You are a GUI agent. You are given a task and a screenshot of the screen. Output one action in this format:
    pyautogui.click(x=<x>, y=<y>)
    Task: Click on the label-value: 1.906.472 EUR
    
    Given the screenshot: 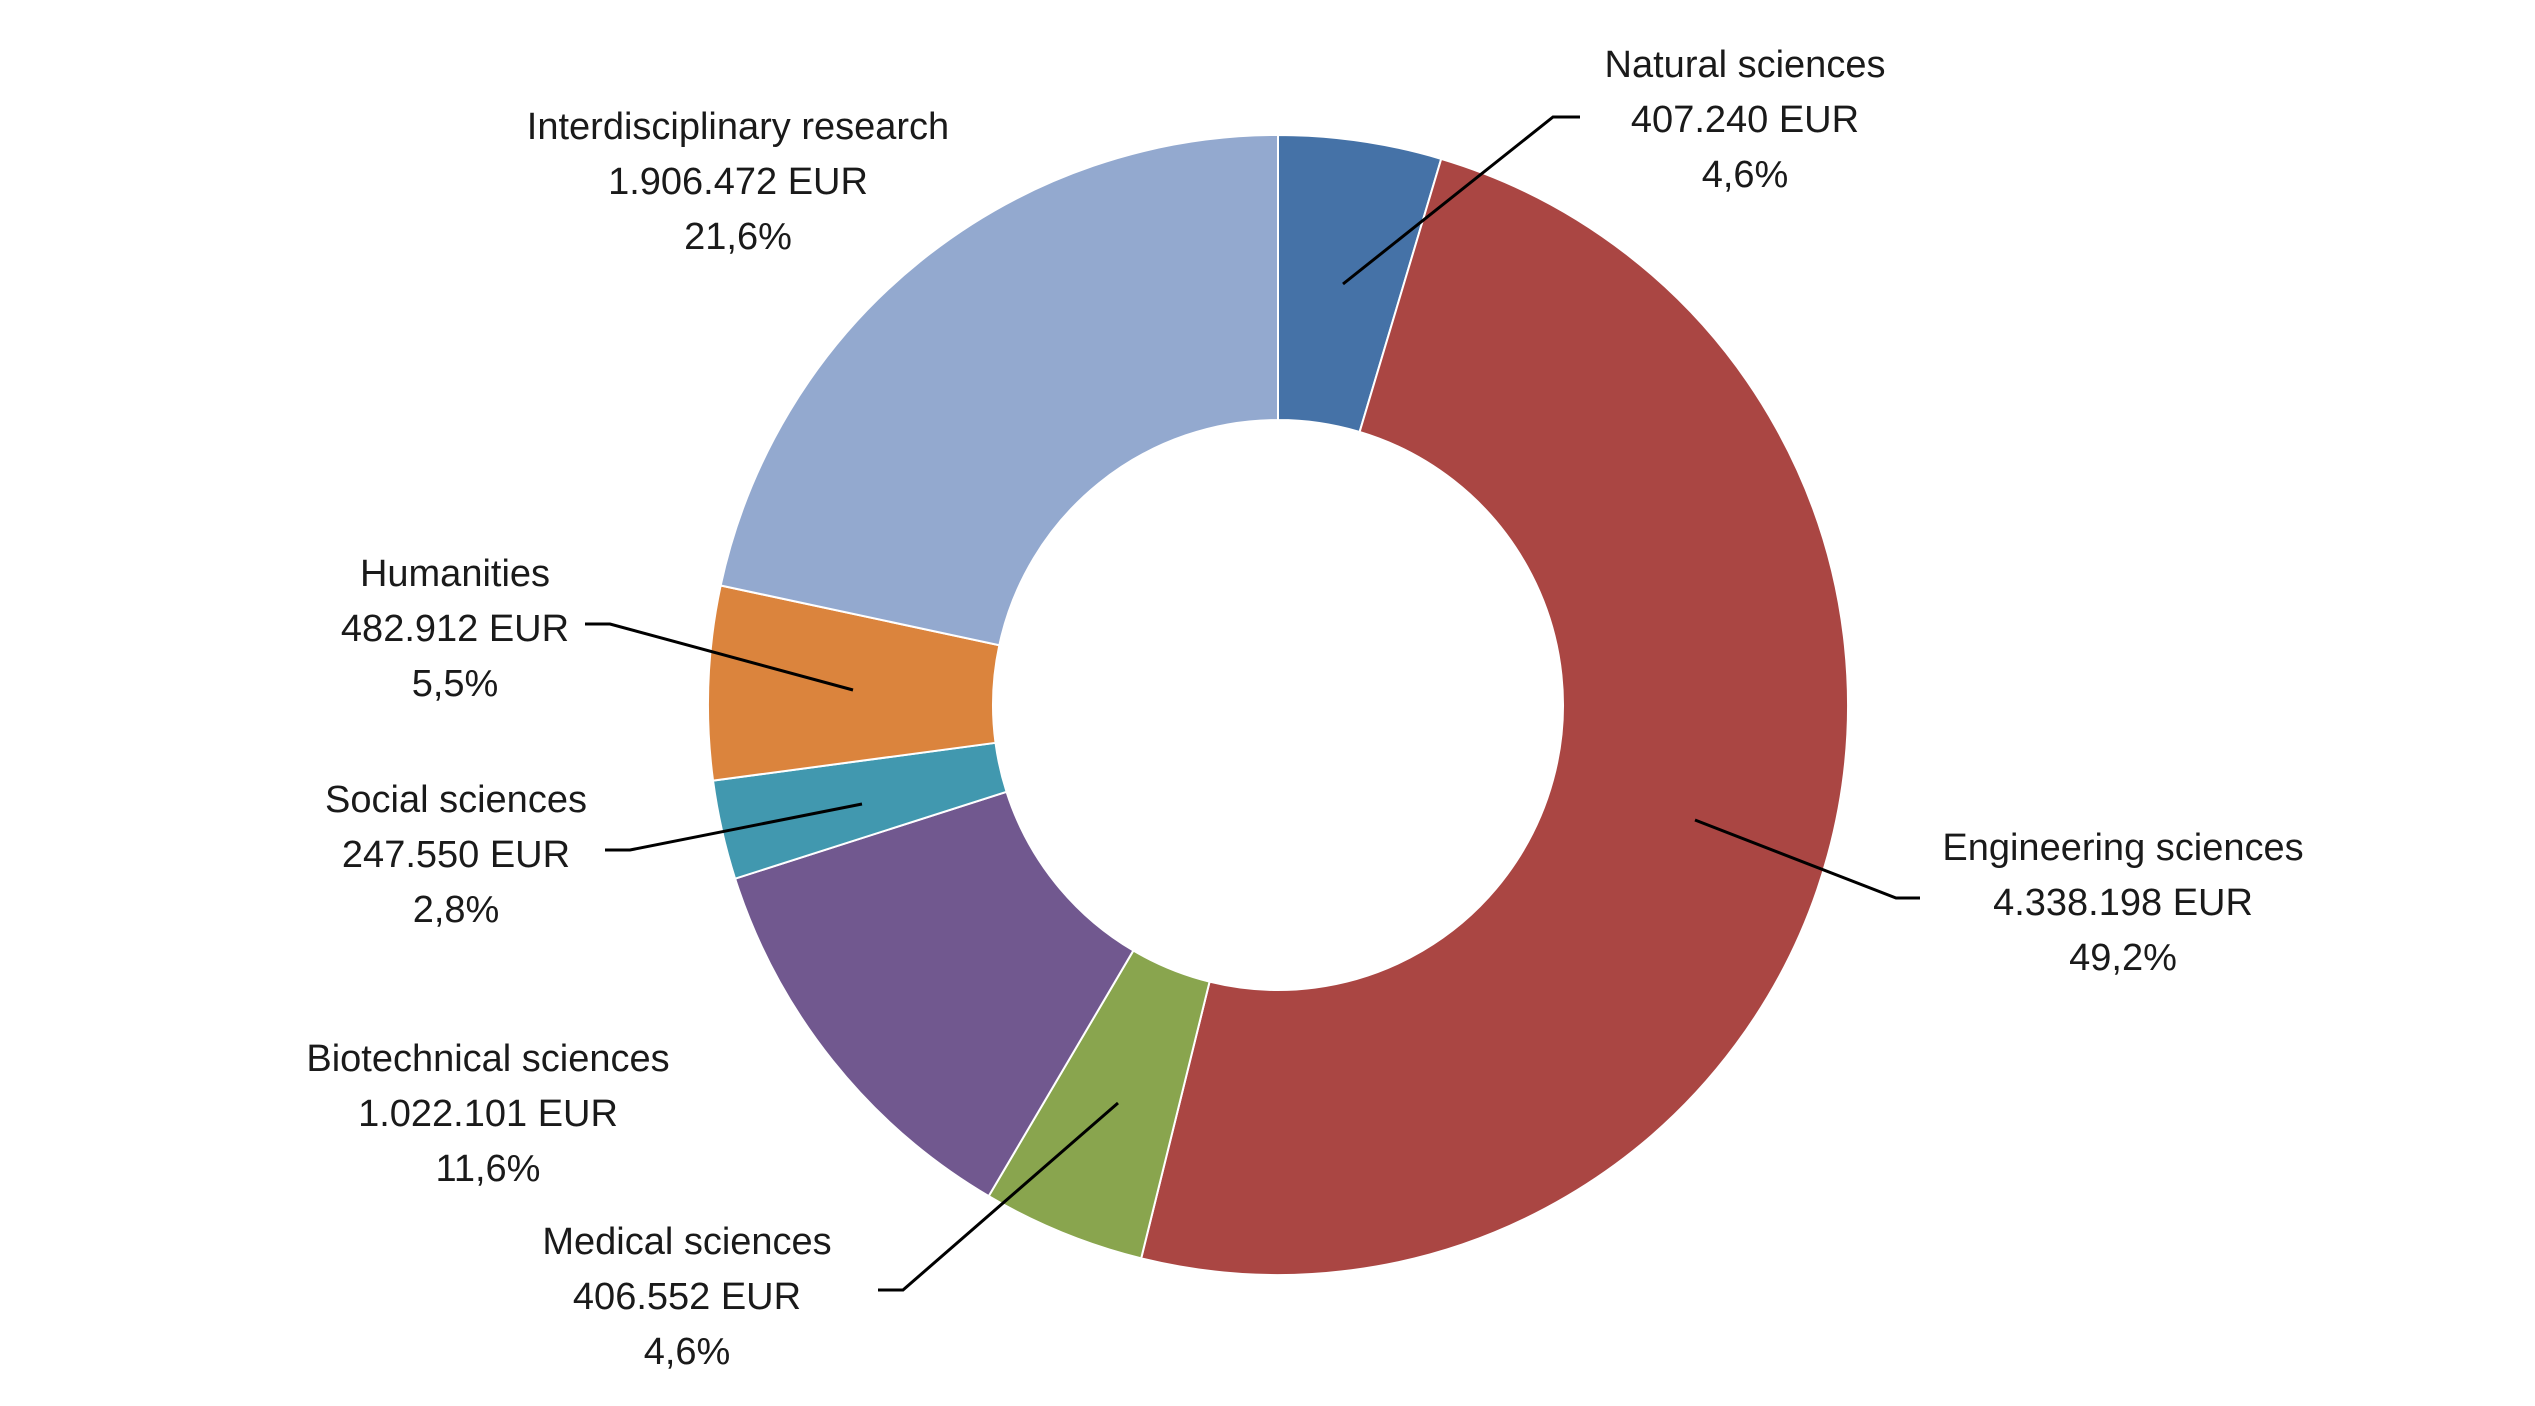 What is the action you would take?
    pyautogui.click(x=738, y=182)
    